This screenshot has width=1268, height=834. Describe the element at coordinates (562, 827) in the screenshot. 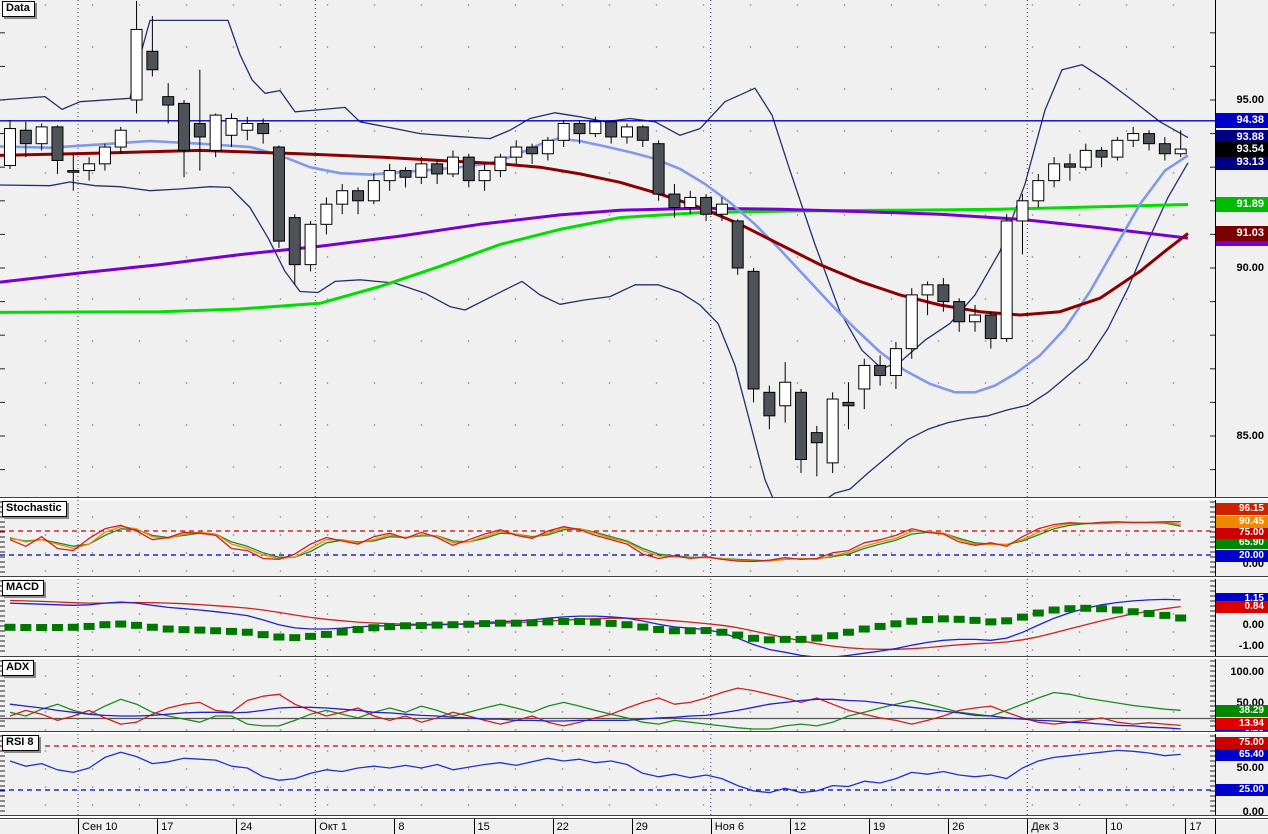

I see `date-label: 22` at that location.